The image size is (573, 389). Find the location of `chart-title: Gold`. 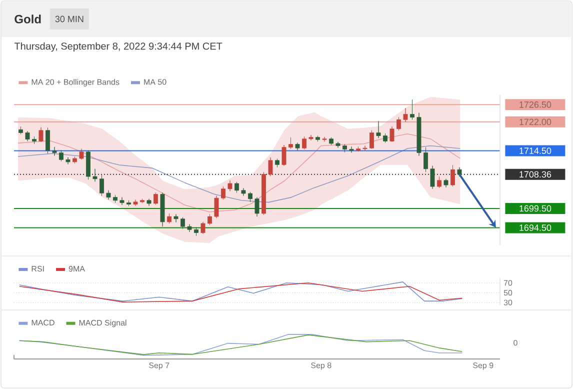

chart-title: Gold is located at coordinates (27, 19).